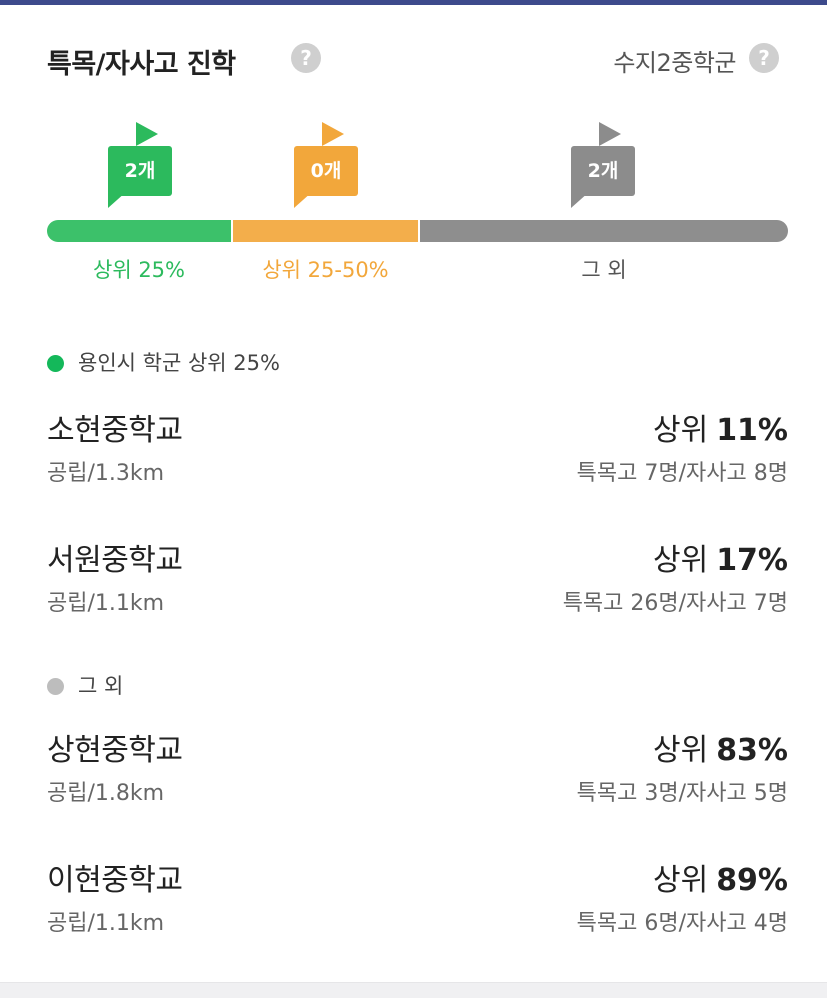 The image size is (827, 998). I want to click on school-name: 서원중학교, so click(115, 560).